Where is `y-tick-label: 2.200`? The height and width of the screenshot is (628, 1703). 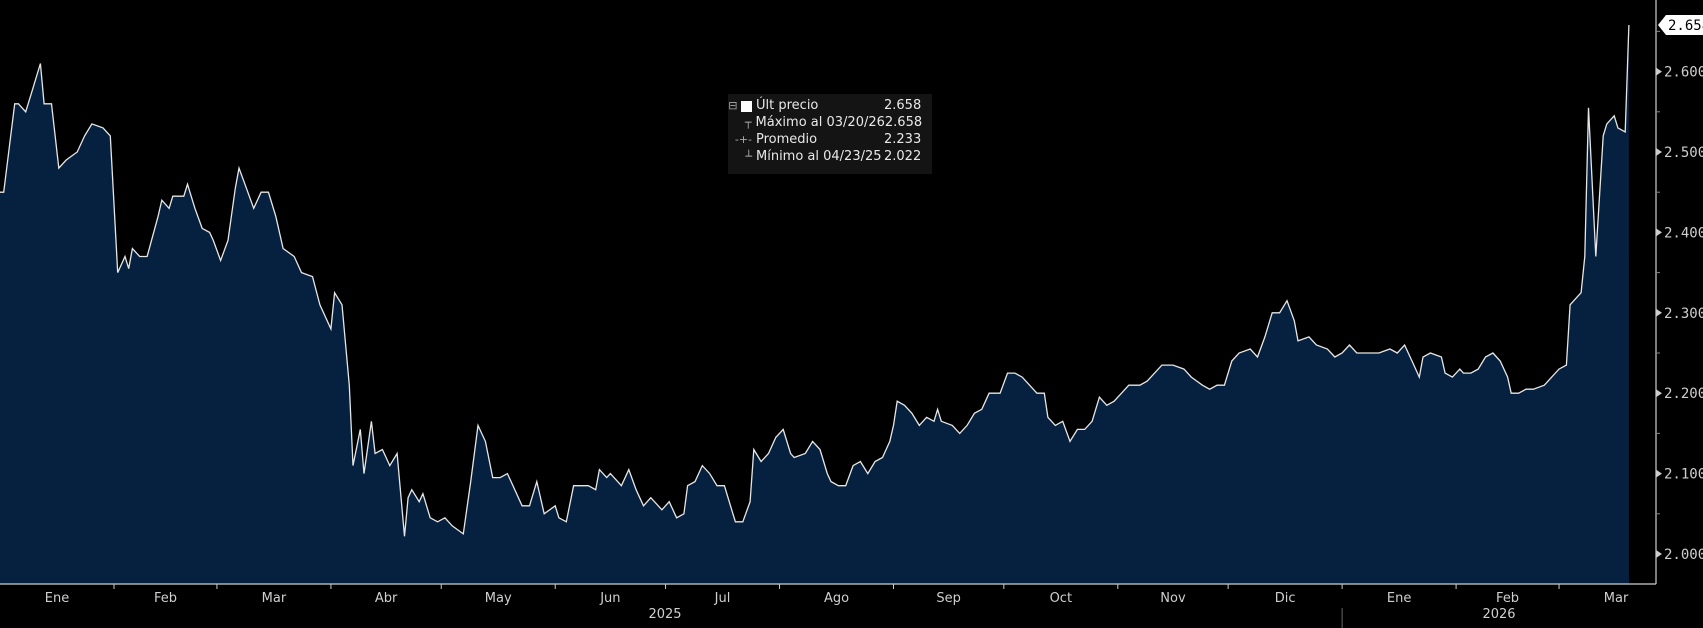 y-tick-label: 2.200 is located at coordinates (1683, 394).